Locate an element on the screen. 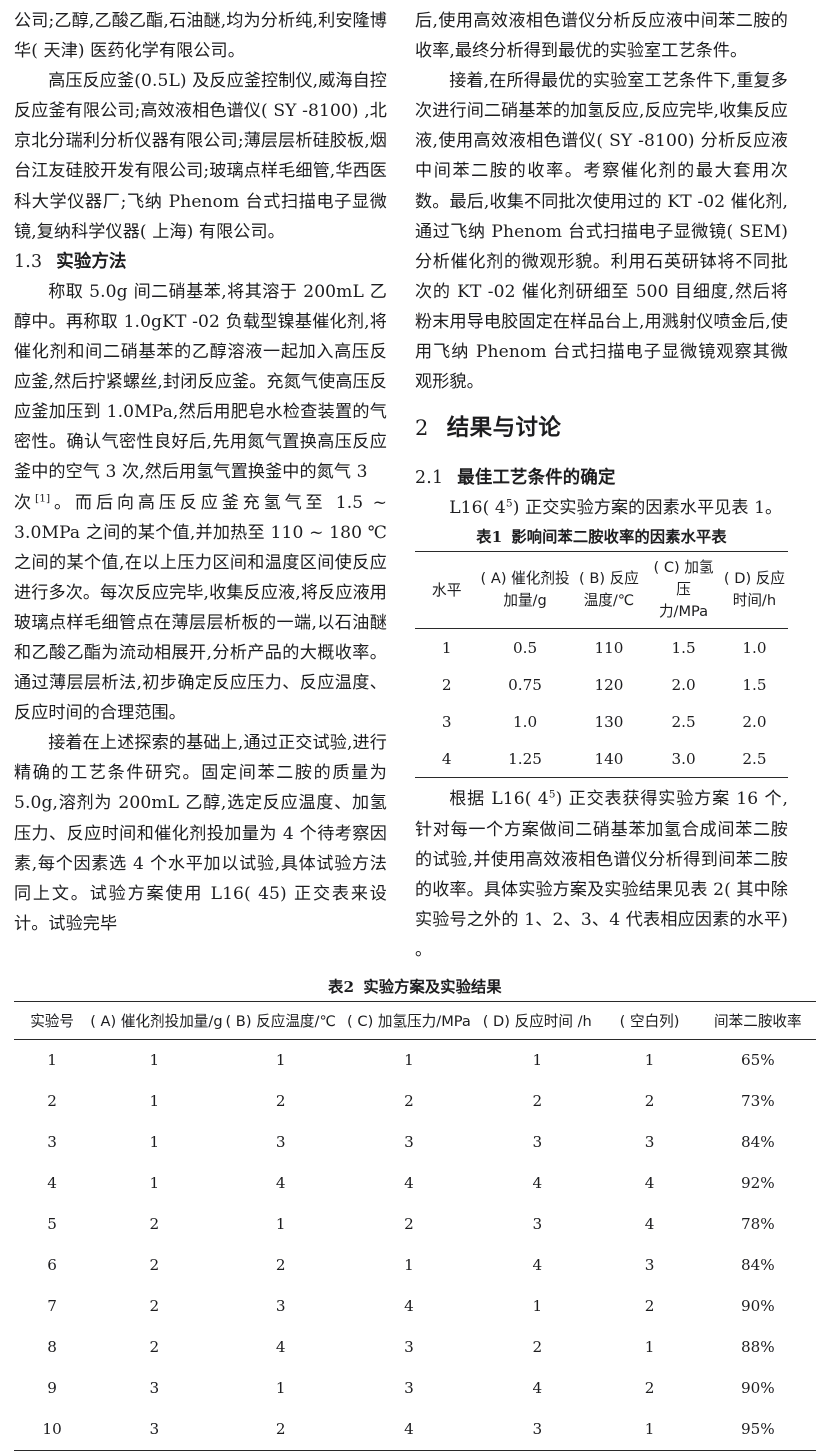 This screenshot has width=830, height=1451. table-row: 6 2 2 1 4 3 84% is located at coordinates (415, 1265).